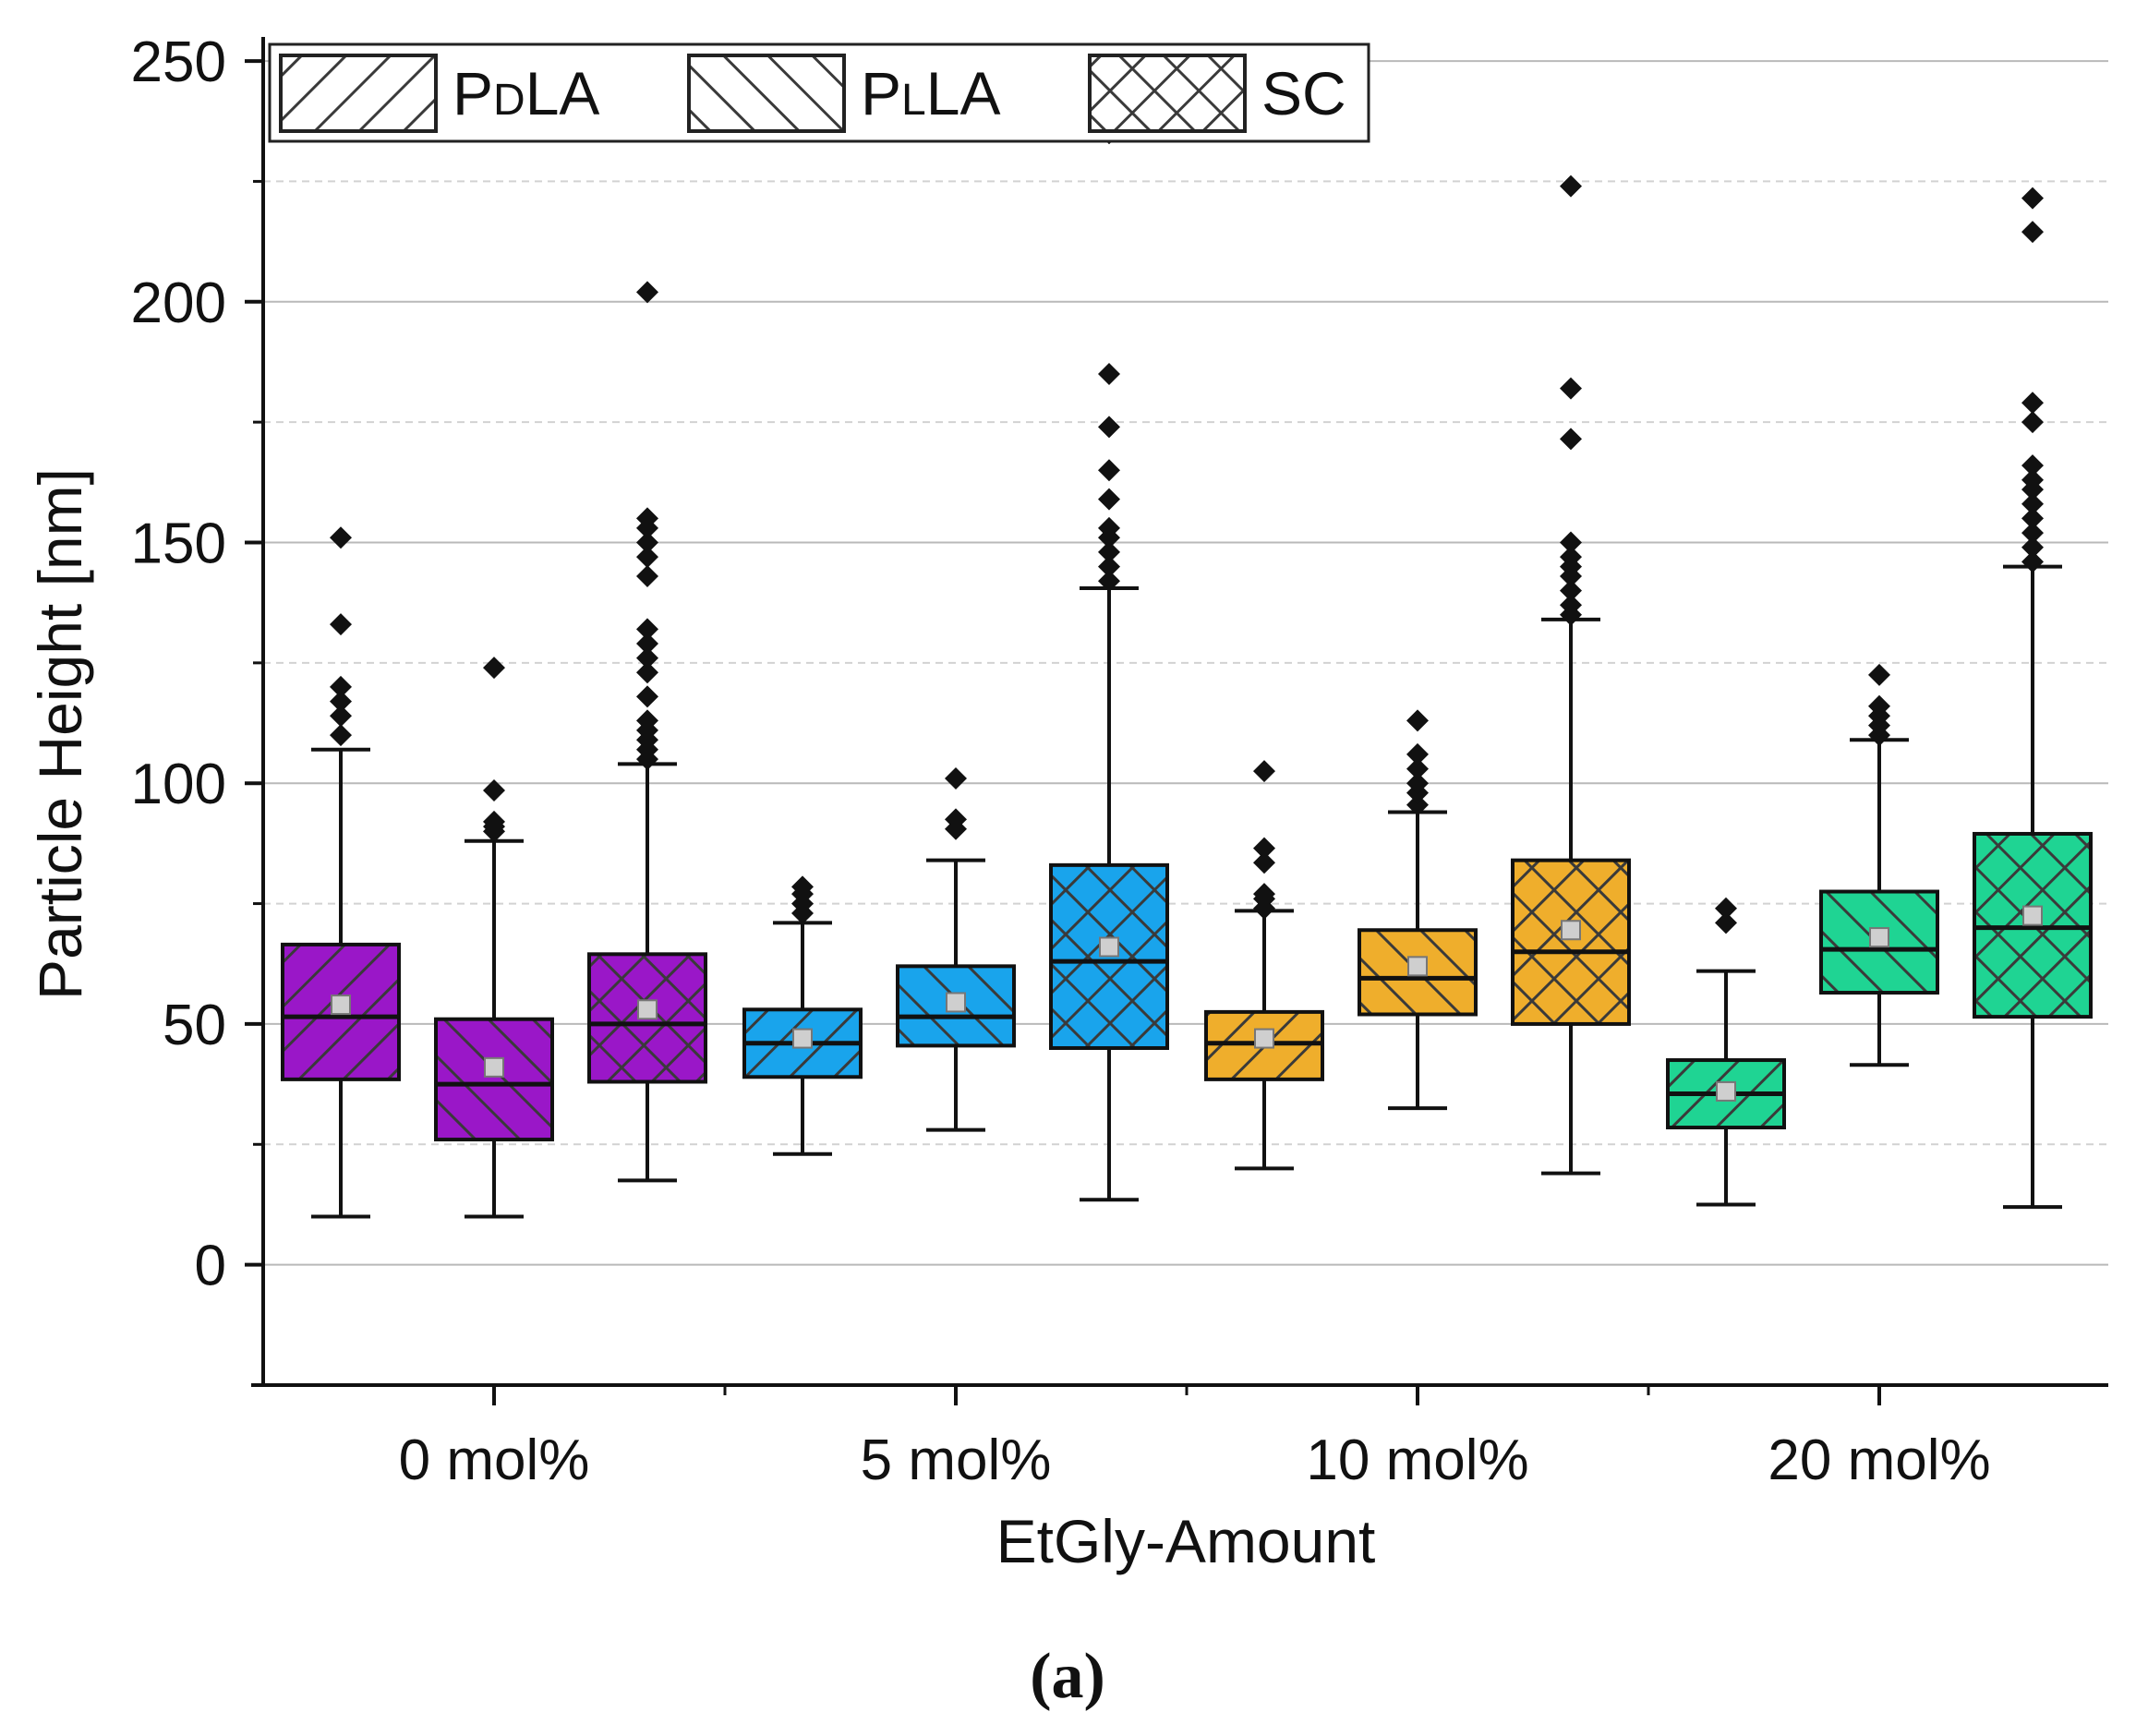 The width and height of the screenshot is (2136, 1736). Describe the element at coordinates (494, 1461) in the screenshot. I see `x-tick-label: 0 mol%` at that location.